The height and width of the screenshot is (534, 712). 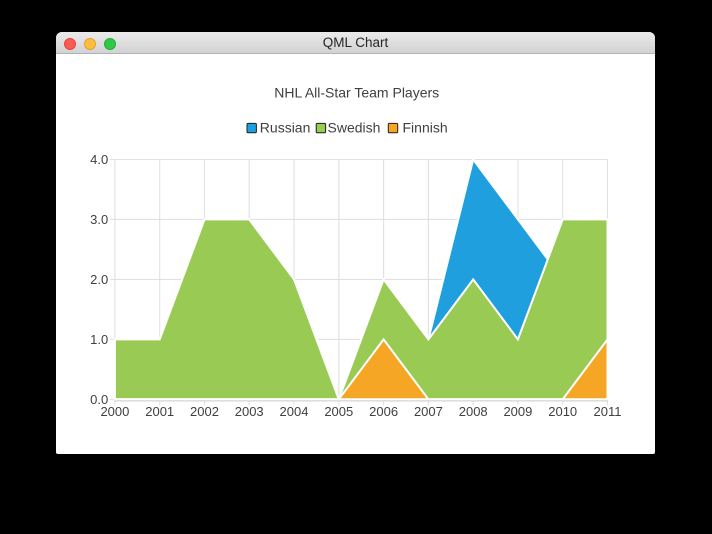 What do you see at coordinates (517, 411) in the screenshot?
I see `svg-text: 2009` at bounding box center [517, 411].